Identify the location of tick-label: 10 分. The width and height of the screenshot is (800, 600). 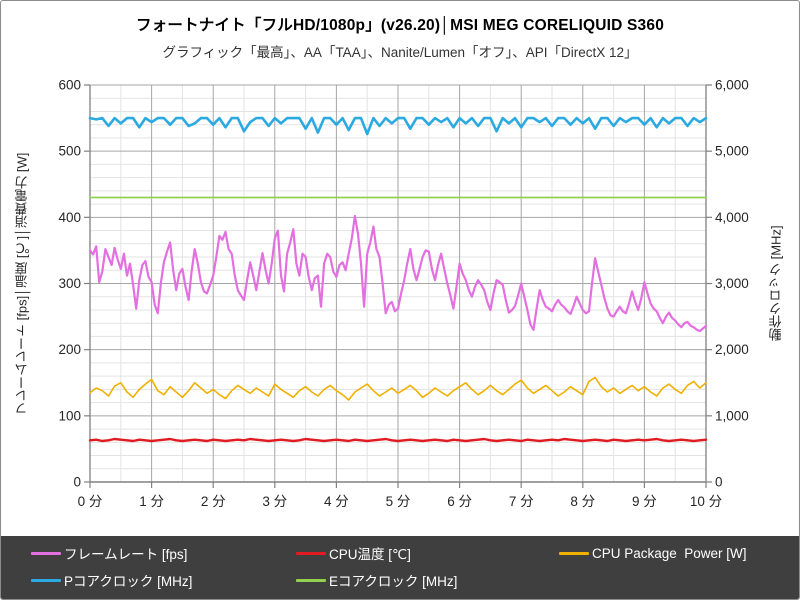
(706, 501).